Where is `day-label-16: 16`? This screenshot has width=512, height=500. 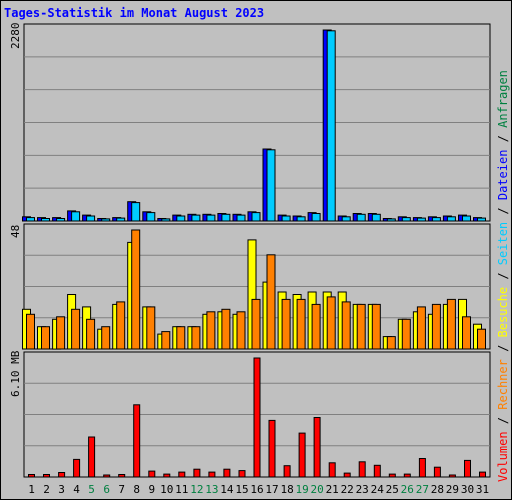 day-label-16: 16 is located at coordinates (256, 489).